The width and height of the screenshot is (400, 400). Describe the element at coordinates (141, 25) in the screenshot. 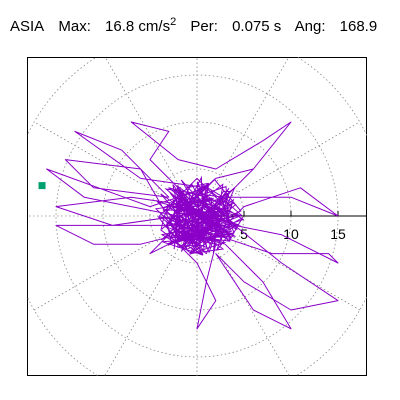

I see `max-value: 16.8 cm/s2` at that location.